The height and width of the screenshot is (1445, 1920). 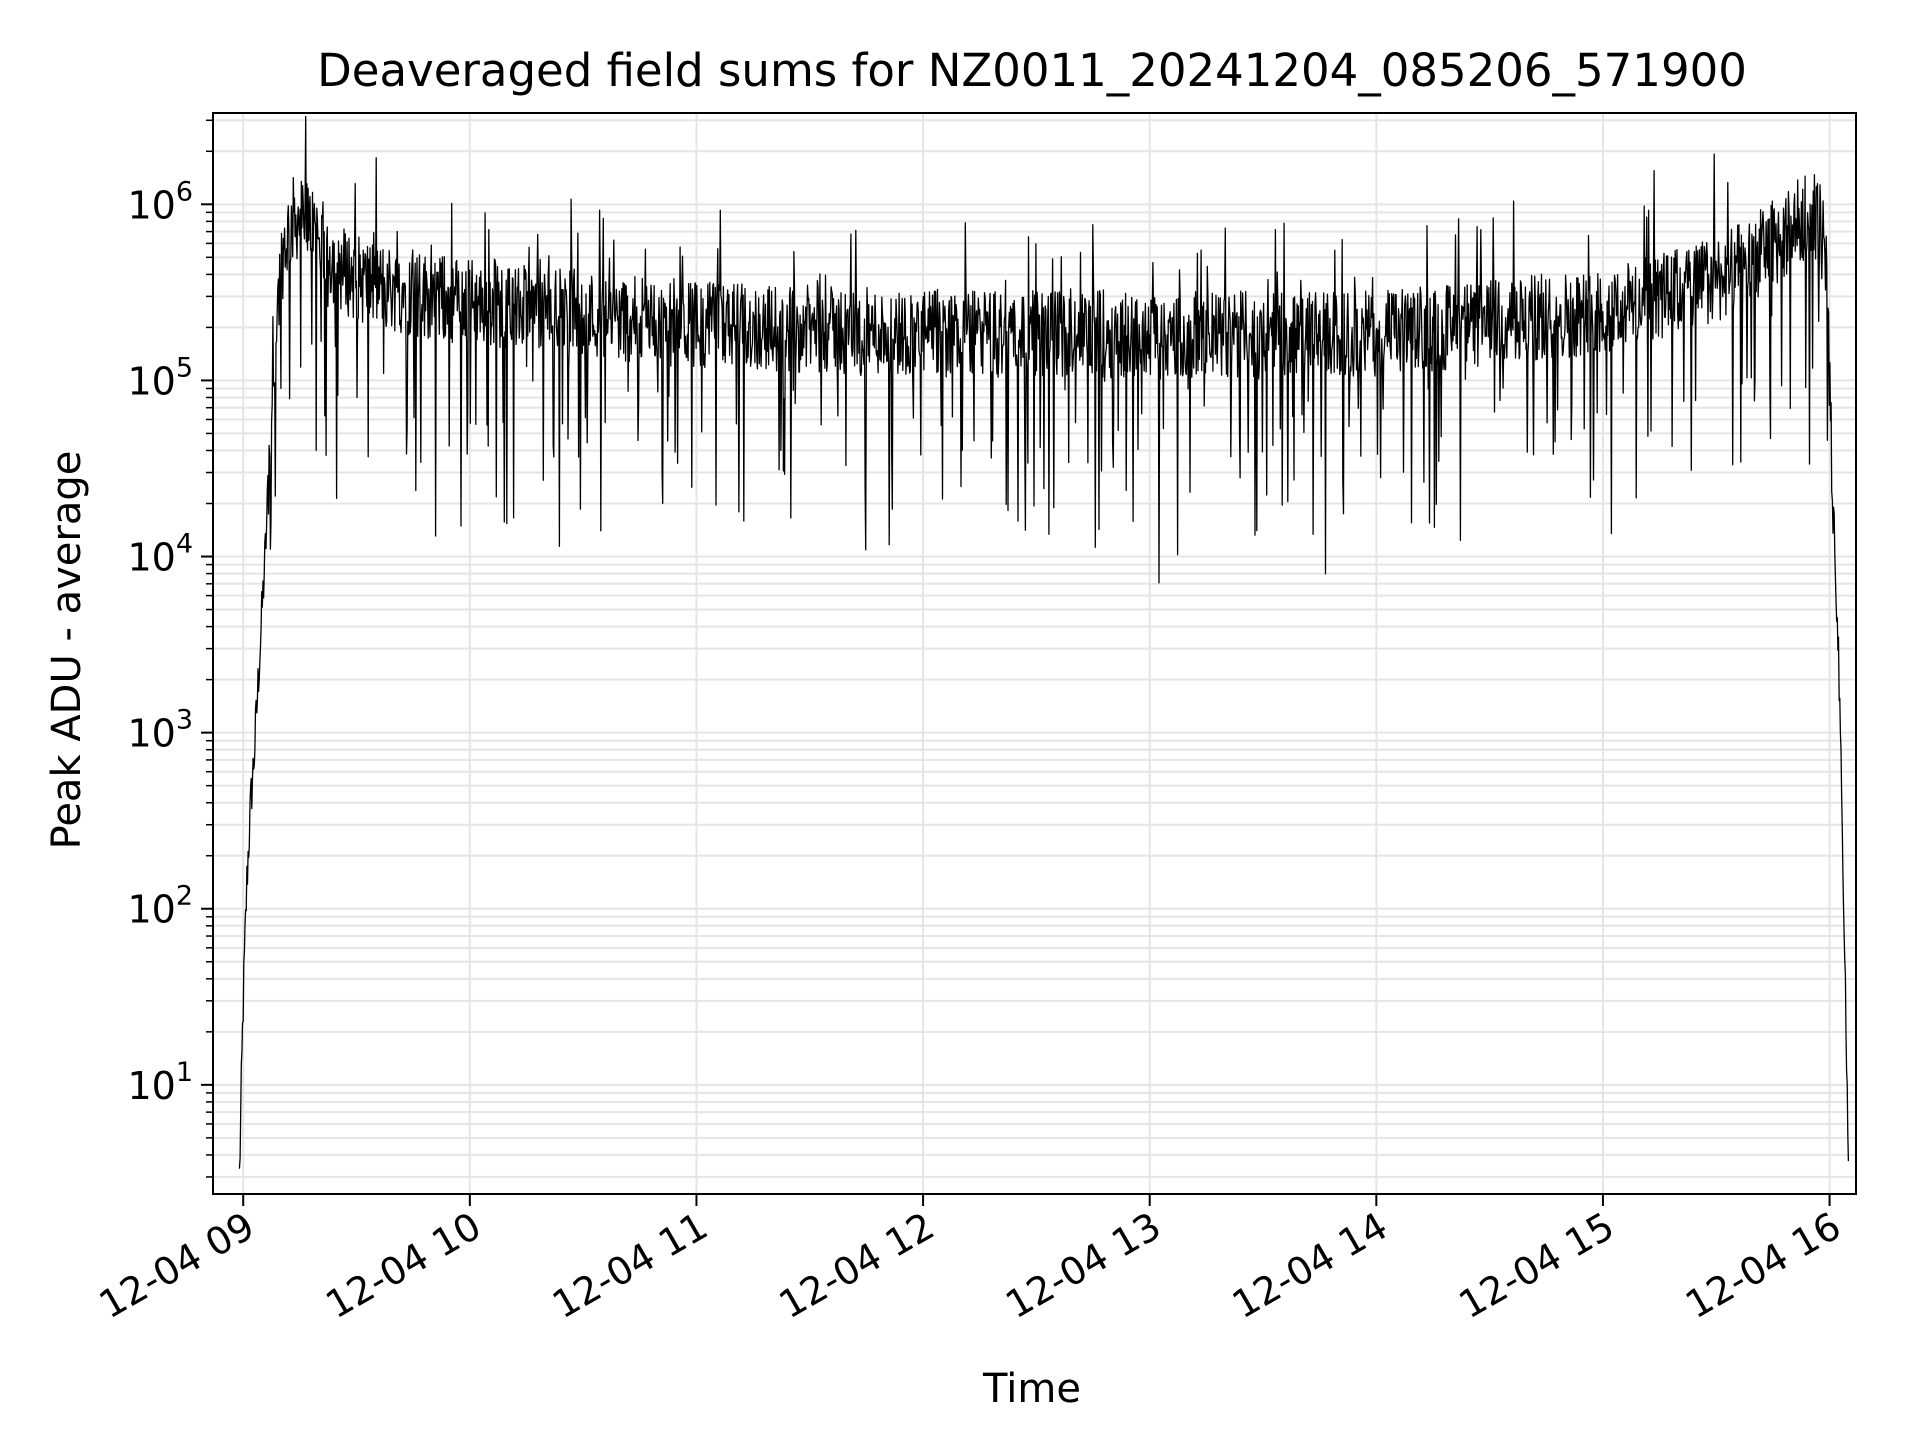 I want to click on y-tick-label: 10¹, so click(x=160, y=1082).